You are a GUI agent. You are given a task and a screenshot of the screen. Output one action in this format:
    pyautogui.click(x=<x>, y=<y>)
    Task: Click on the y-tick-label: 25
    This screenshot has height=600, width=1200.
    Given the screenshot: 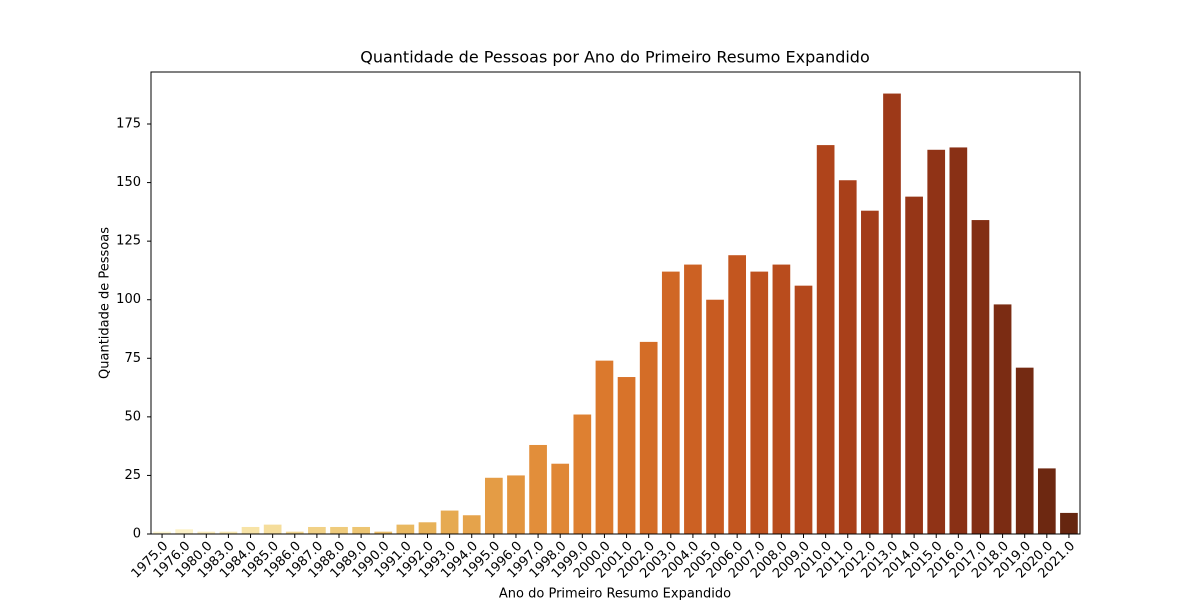 What is the action you would take?
    pyautogui.click(x=132, y=475)
    